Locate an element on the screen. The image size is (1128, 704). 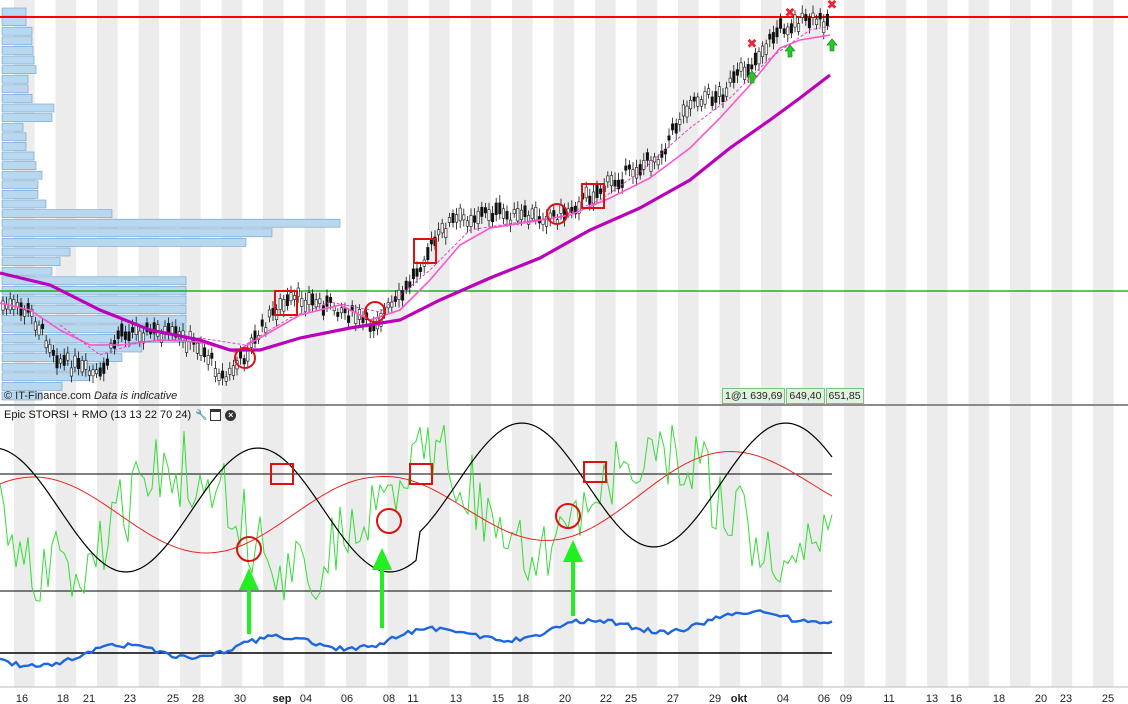
osc-signal-square is located at coordinates (421, 474).